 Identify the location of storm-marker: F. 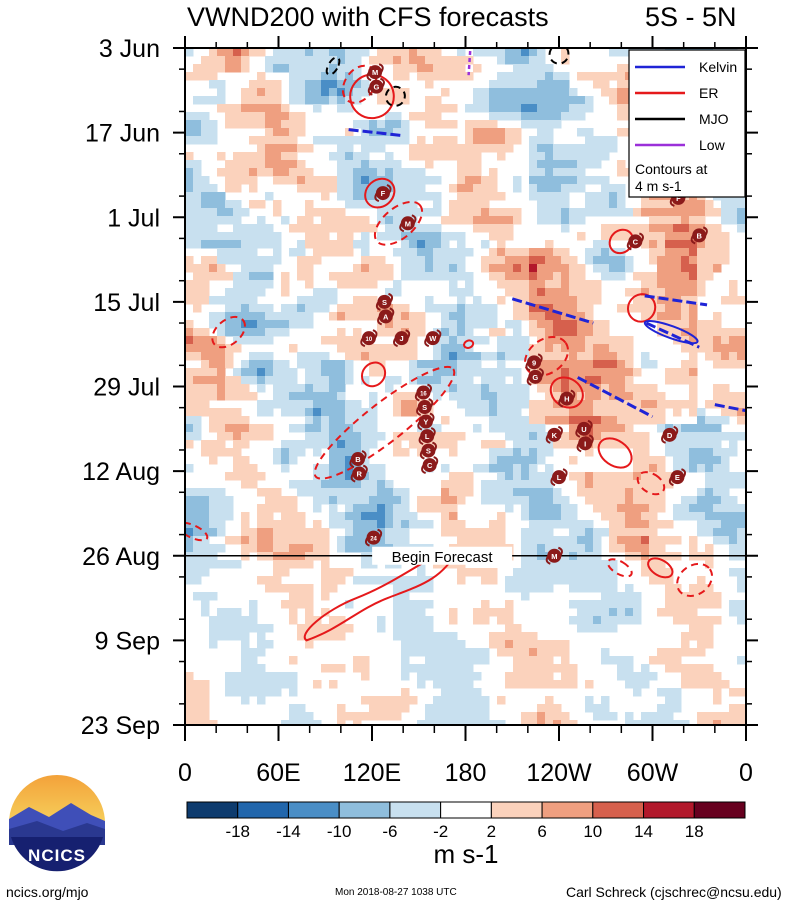
(383, 193).